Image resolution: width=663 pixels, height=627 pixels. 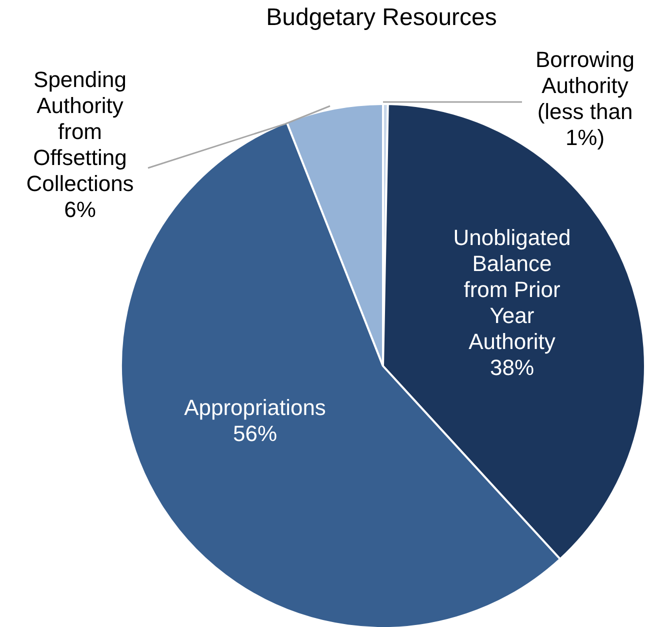 What do you see at coordinates (255, 407) in the screenshot?
I see `slice-label: Appropriations` at bounding box center [255, 407].